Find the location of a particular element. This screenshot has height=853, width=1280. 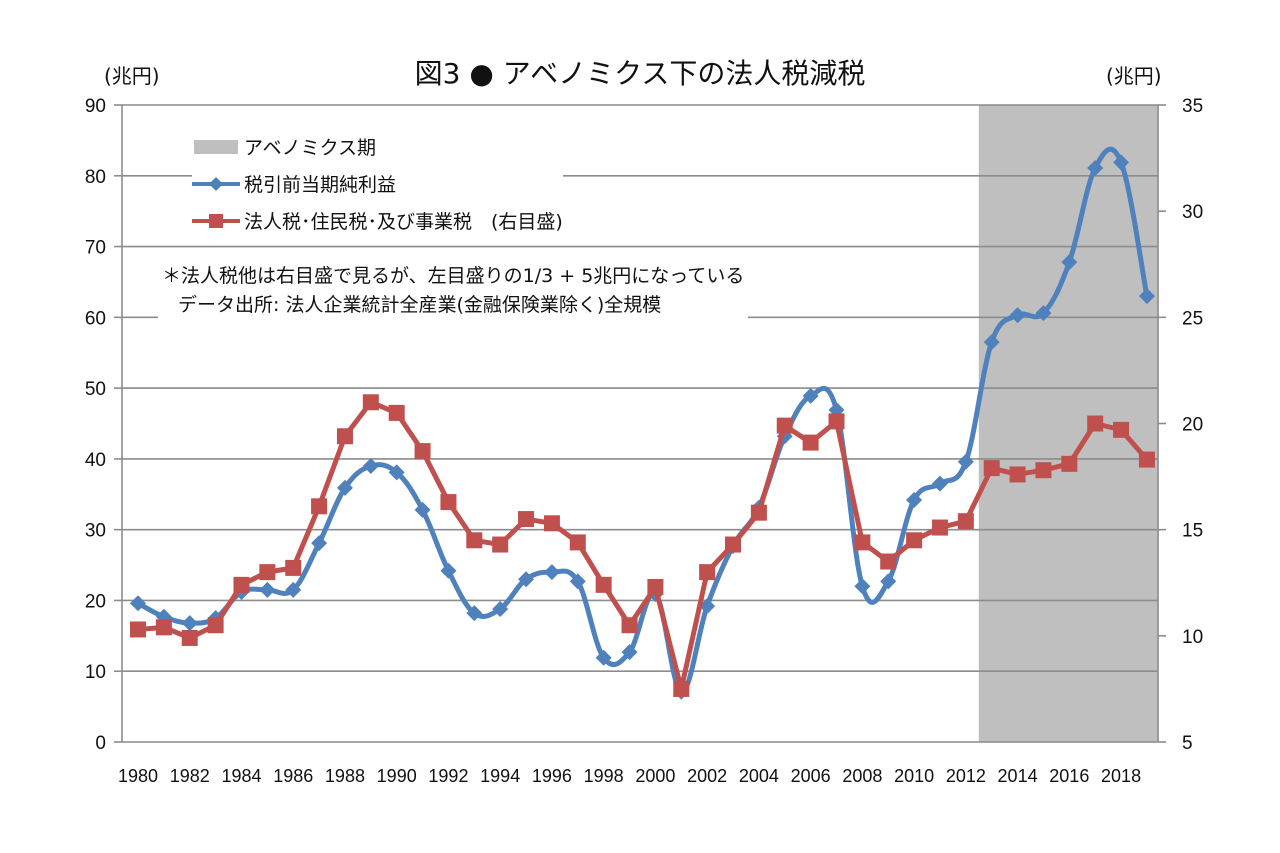

legend-item-profit: 税引前当期純利益 is located at coordinates (377, 183).